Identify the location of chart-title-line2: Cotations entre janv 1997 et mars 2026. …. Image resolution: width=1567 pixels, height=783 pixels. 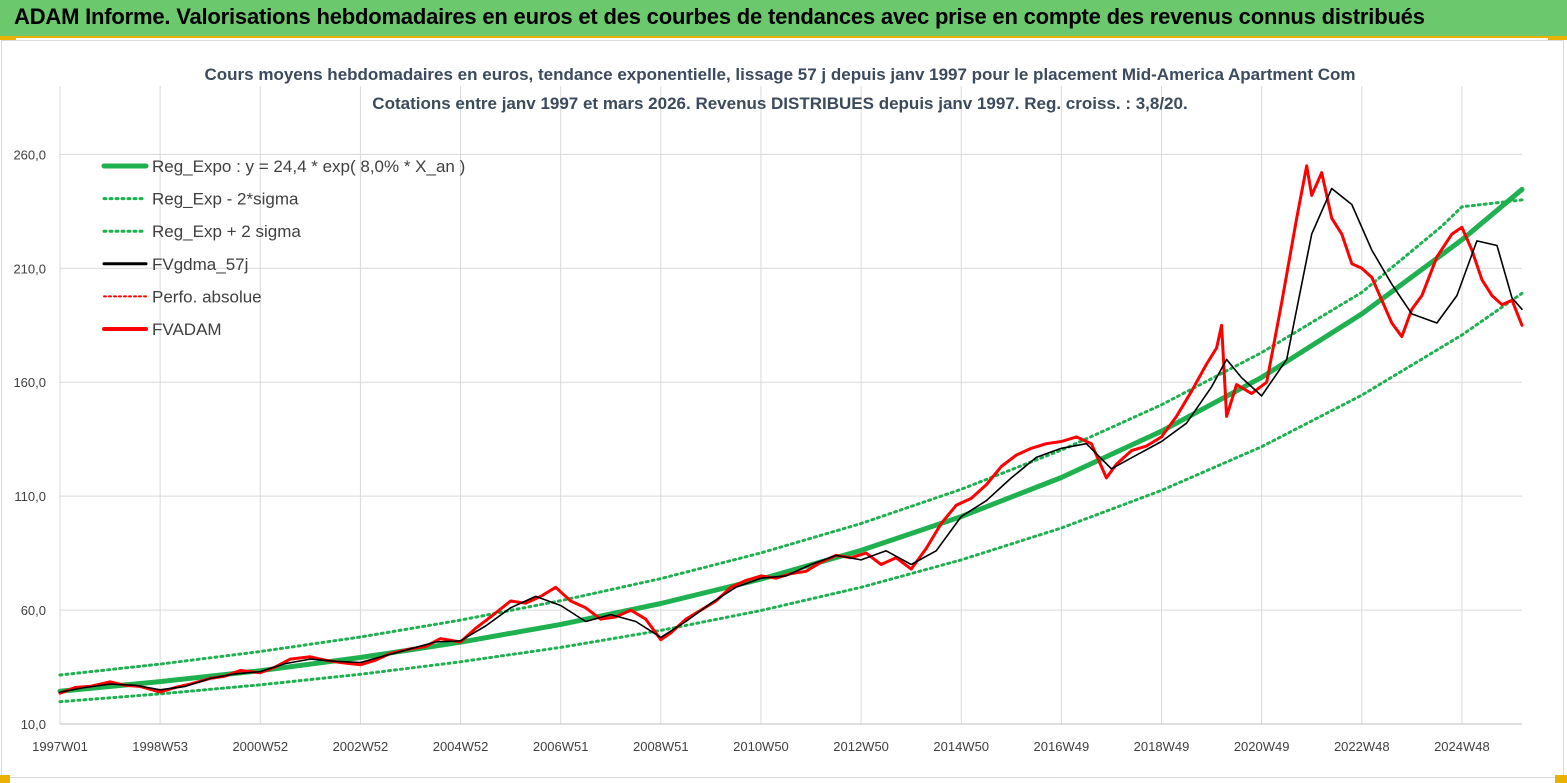
(779, 103).